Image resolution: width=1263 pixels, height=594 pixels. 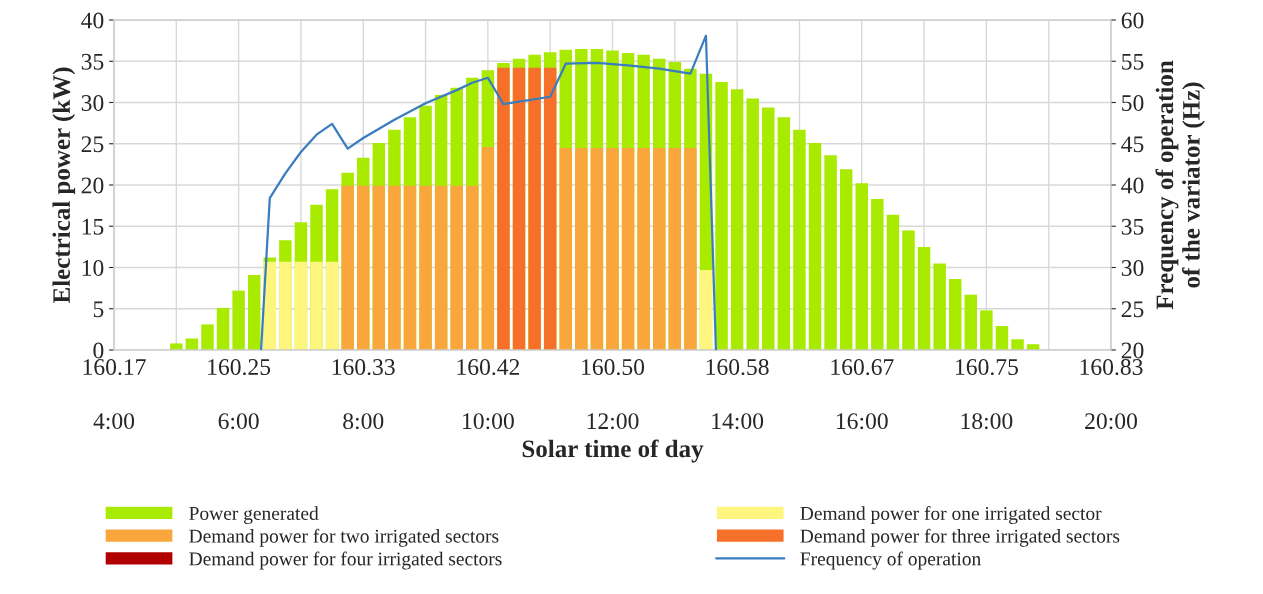 What do you see at coordinates (737, 367) in the screenshot?
I see `x2-tick-label: 160.58` at bounding box center [737, 367].